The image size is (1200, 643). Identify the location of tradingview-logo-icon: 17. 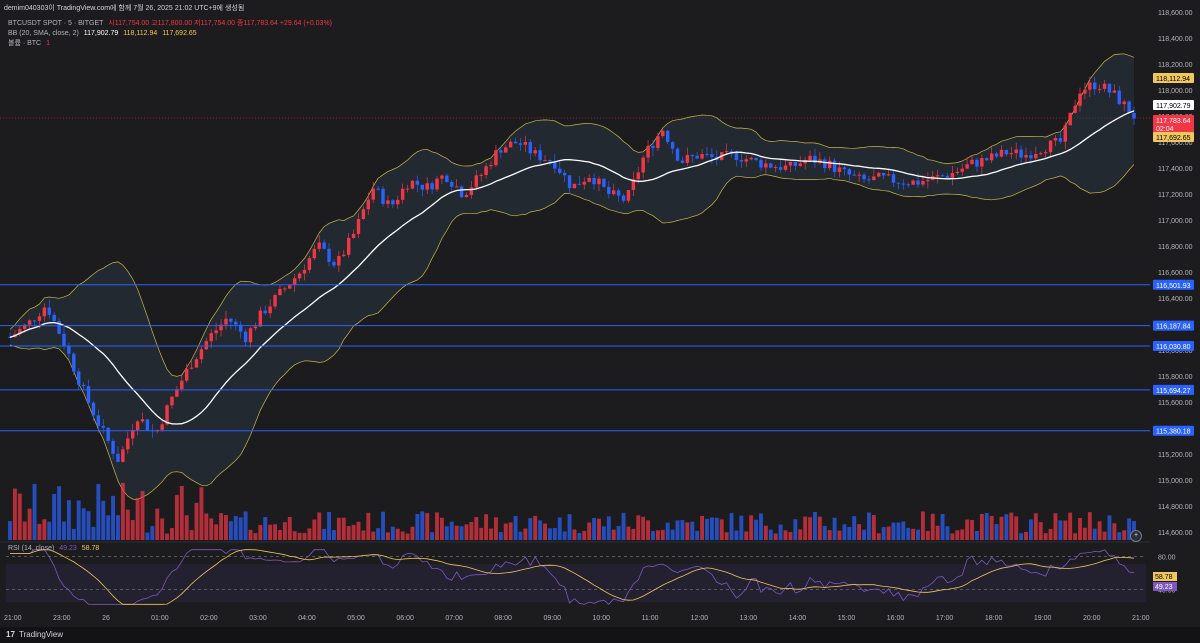
(10, 634).